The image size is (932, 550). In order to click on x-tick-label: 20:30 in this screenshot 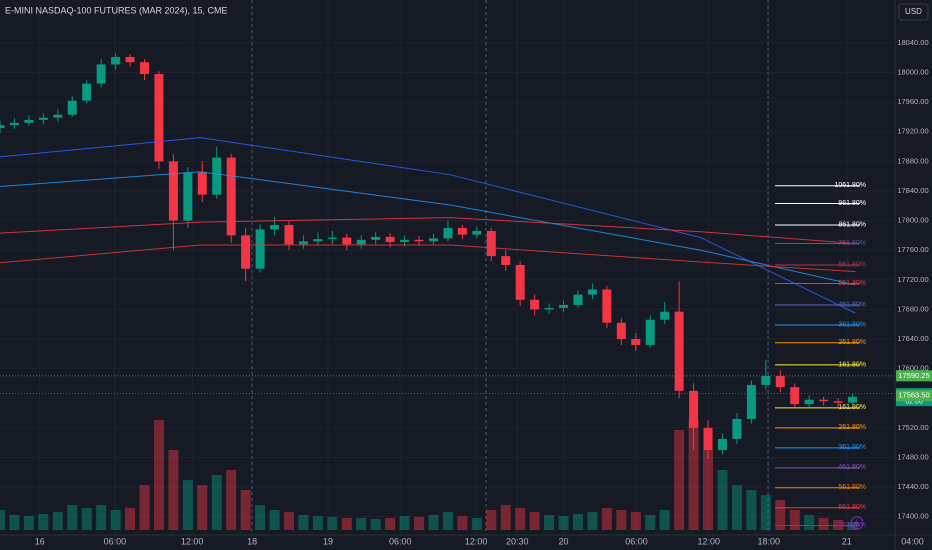, I will do `click(517, 541)`.